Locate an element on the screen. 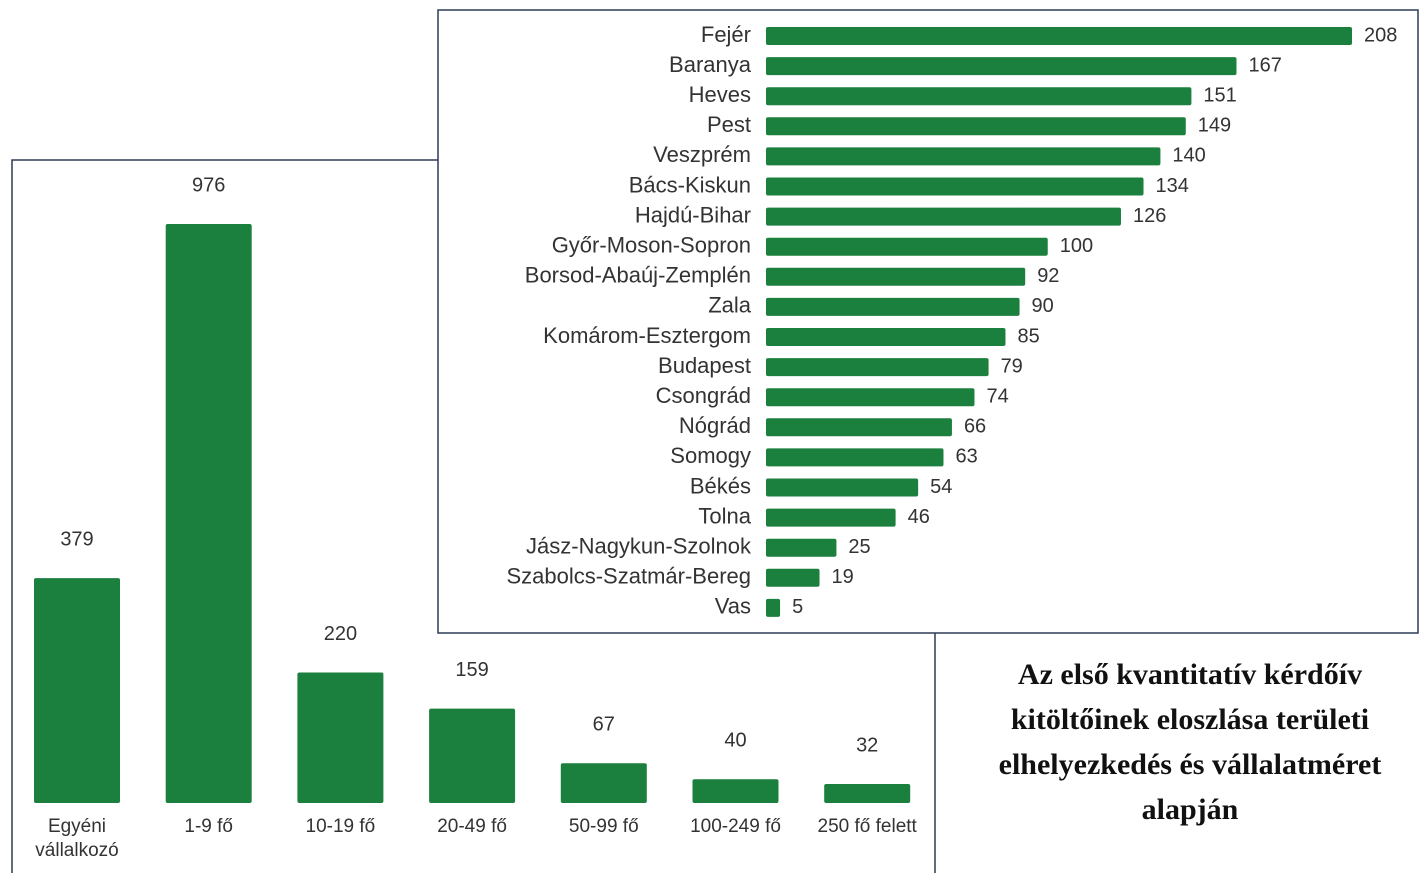 This screenshot has height=873, width=1419. value-label: 5 is located at coordinates (797, 607).